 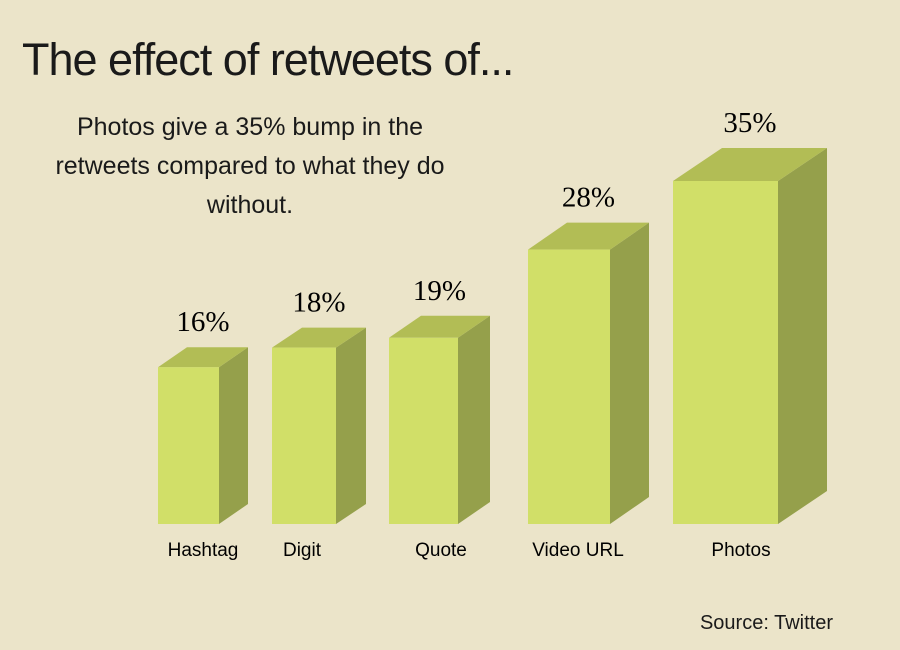 What do you see at coordinates (588, 198) in the screenshot?
I see `value-label: 28%` at bounding box center [588, 198].